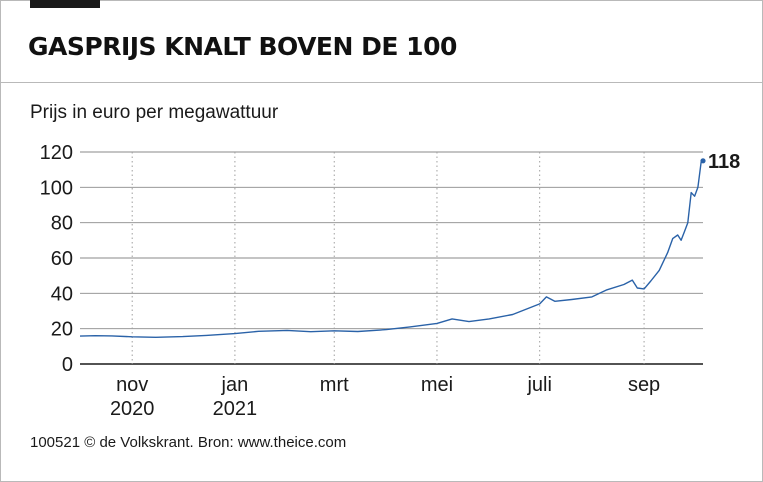 The width and height of the screenshot is (763, 482). Describe the element at coordinates (724, 162) in the screenshot. I see `endpoint-label: 118` at that location.